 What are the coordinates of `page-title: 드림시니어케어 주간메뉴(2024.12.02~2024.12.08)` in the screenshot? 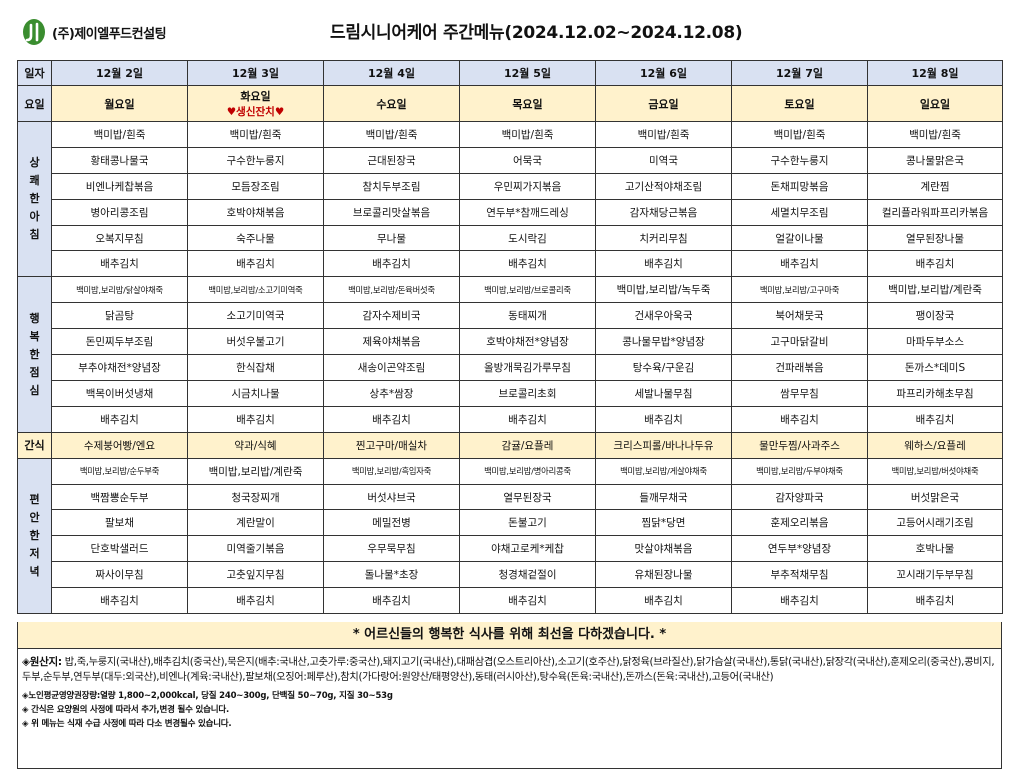 It's located at (536, 33).